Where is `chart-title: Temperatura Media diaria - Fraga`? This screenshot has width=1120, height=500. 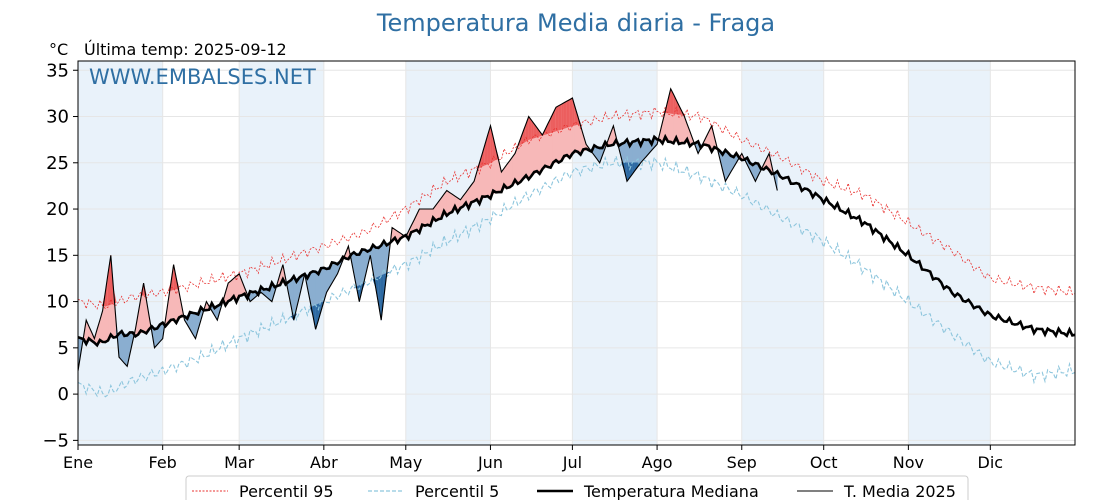
chart-title: Temperatura Media diaria - Fraga is located at coordinates (575, 23).